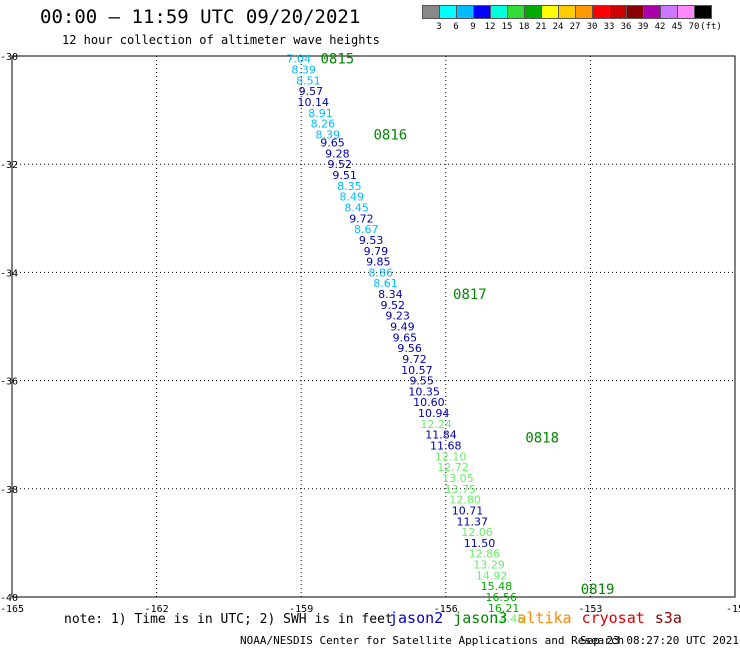 The image size is (740, 650). What do you see at coordinates (507, 27) in the screenshot?
I see `color-scale-label: 15` at bounding box center [507, 27].